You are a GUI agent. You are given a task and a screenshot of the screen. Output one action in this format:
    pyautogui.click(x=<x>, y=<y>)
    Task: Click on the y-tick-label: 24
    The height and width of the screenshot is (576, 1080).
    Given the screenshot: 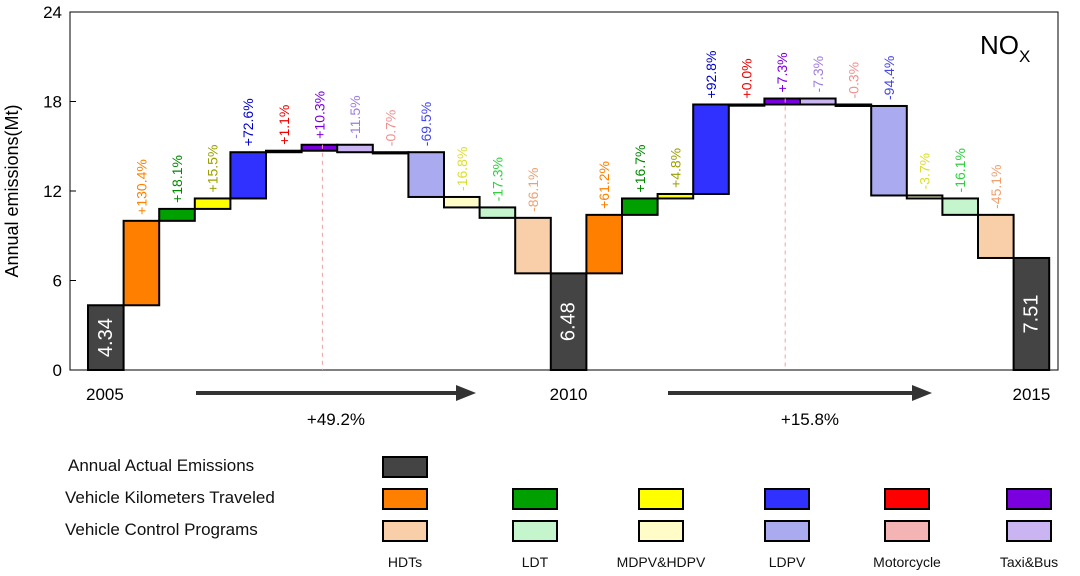 What is the action you would take?
    pyautogui.click(x=52, y=12)
    